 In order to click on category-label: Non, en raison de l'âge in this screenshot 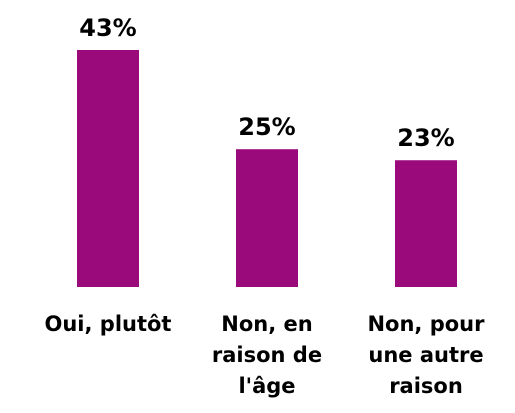, I will do `click(267, 355)`.